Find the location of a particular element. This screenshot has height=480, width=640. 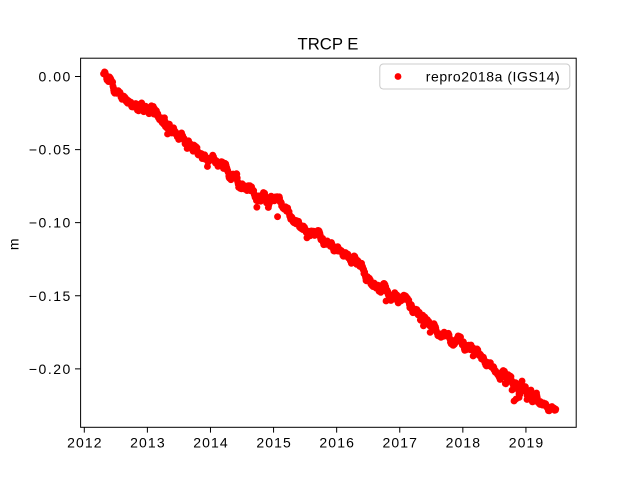

svg-text: 2016 is located at coordinates (337, 443).